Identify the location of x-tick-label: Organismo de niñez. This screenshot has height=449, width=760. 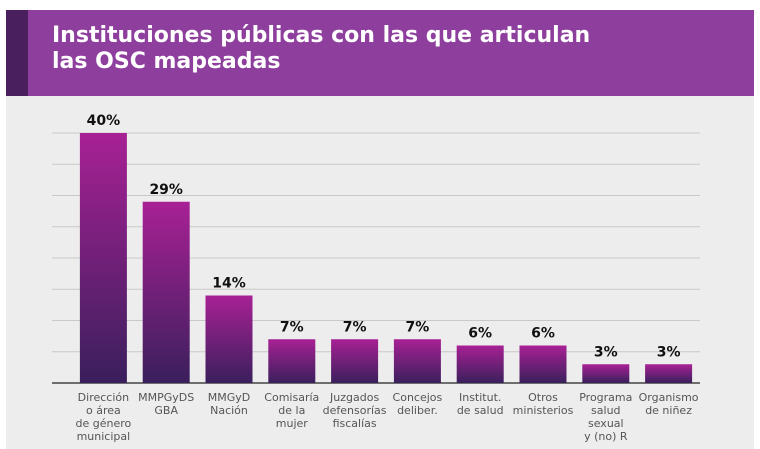
(669, 404).